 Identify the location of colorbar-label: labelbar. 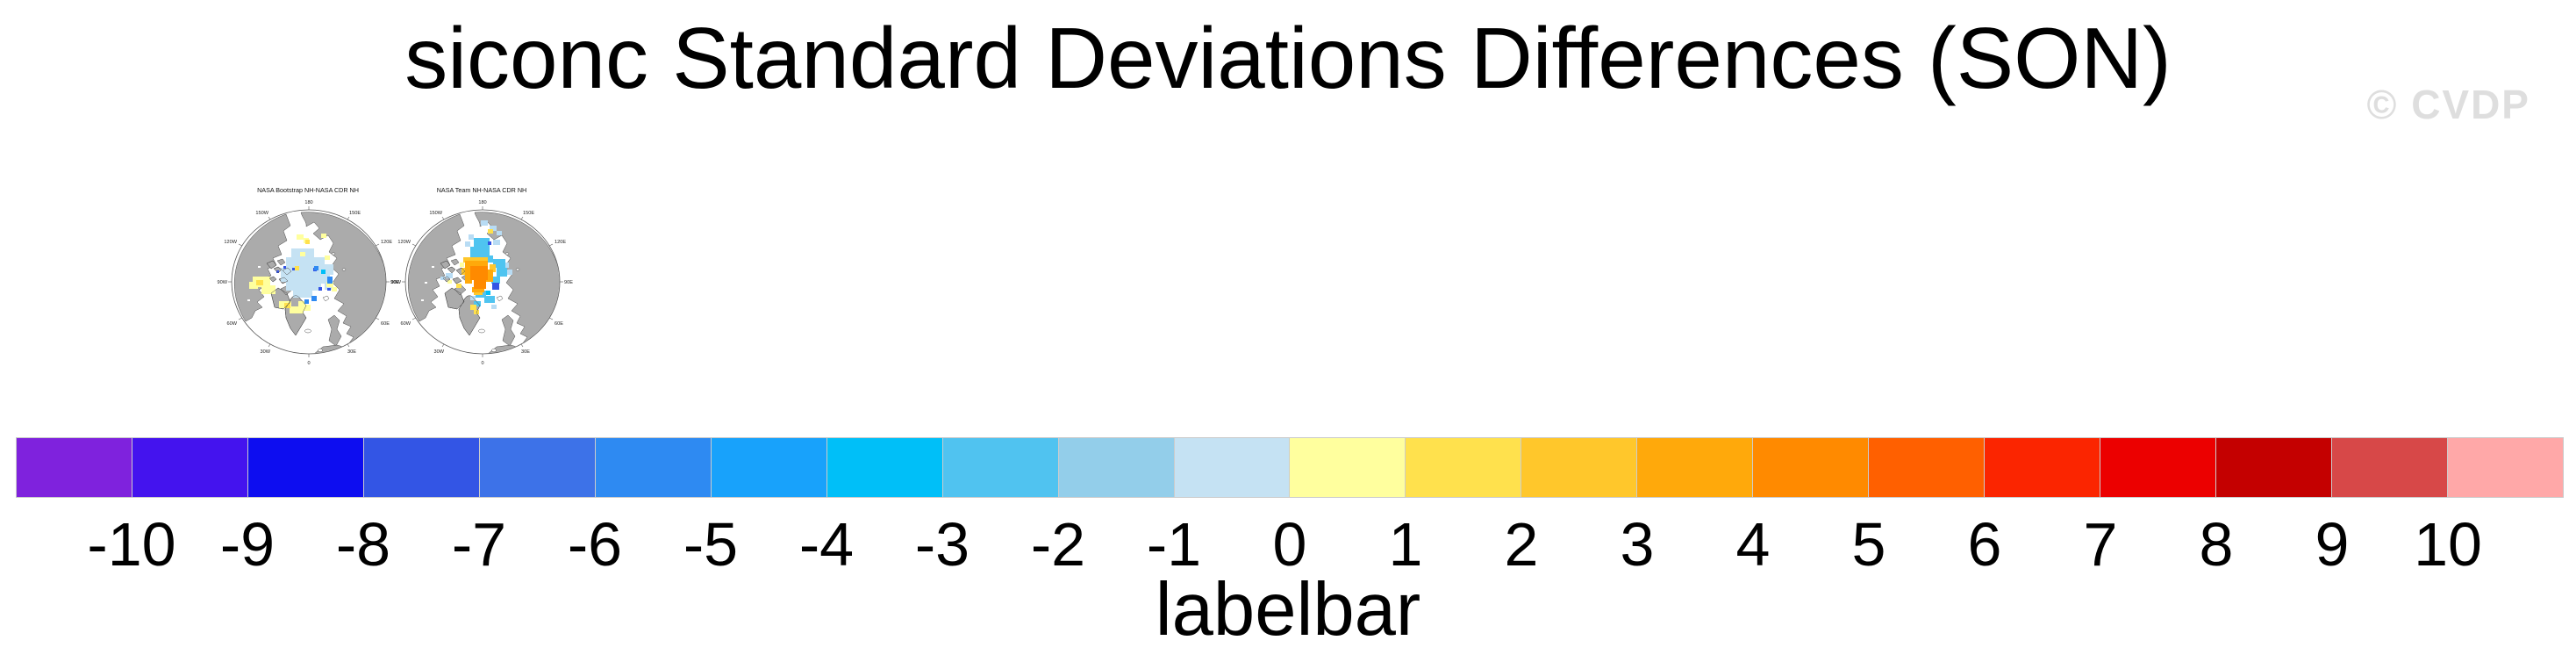
(1288, 609).